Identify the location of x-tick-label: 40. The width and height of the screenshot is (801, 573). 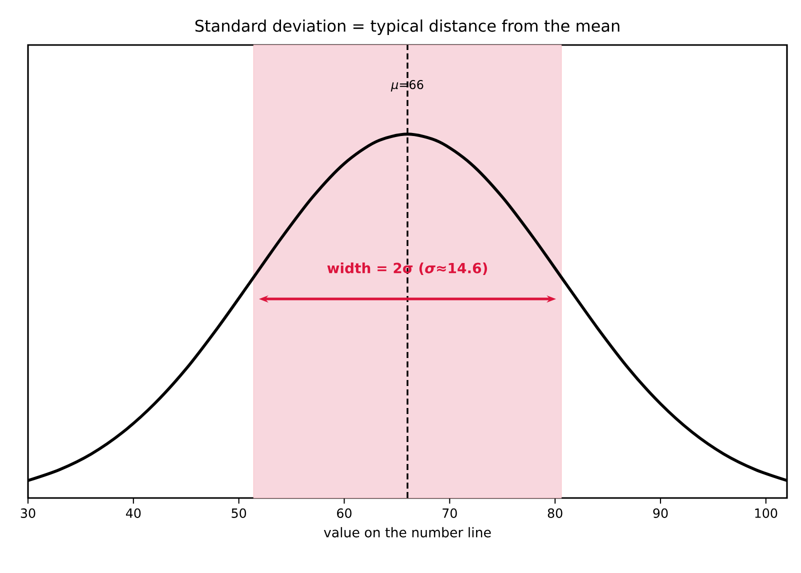
(133, 513).